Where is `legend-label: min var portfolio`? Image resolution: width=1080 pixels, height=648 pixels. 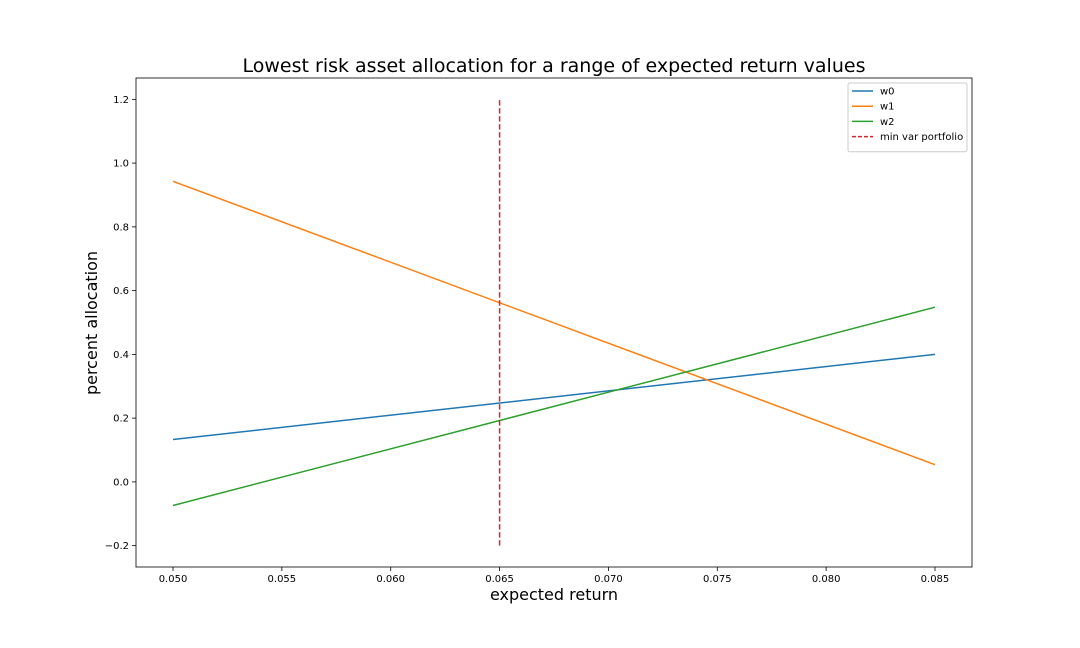
legend-label: min var portfolio is located at coordinates (921, 137).